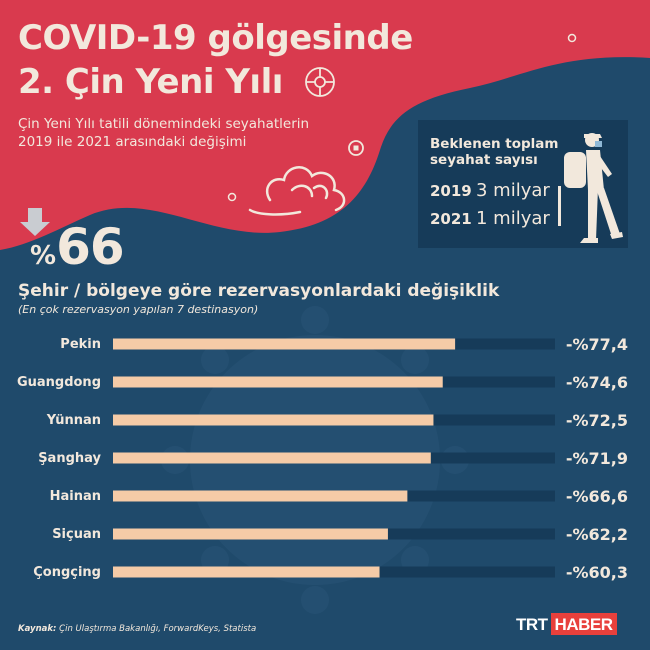 This screenshot has width=650, height=650. What do you see at coordinates (597, 420) in the screenshot?
I see `value-label: -%72,5` at bounding box center [597, 420].